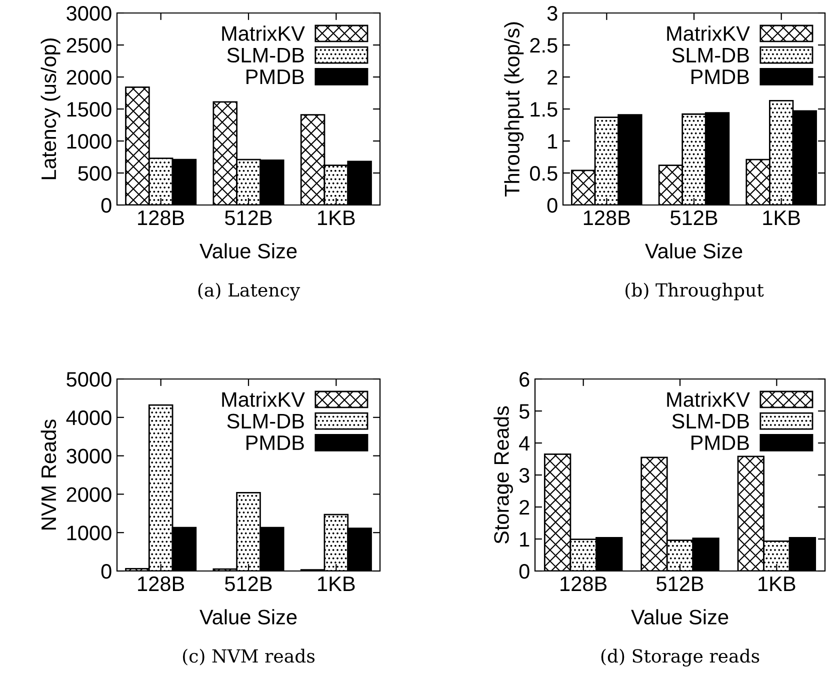 Image resolution: width=837 pixels, height=694 pixels. I want to click on y-tick-label: 1500, so click(89, 109).